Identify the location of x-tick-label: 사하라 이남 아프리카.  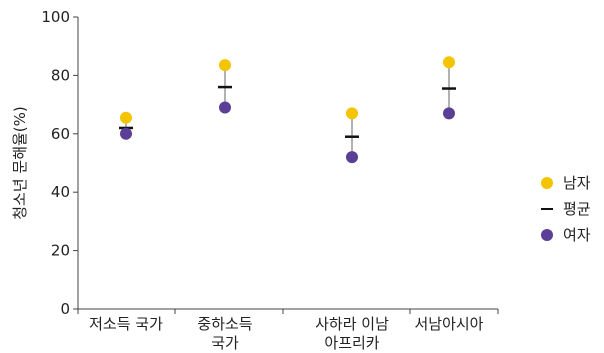
(352, 333).